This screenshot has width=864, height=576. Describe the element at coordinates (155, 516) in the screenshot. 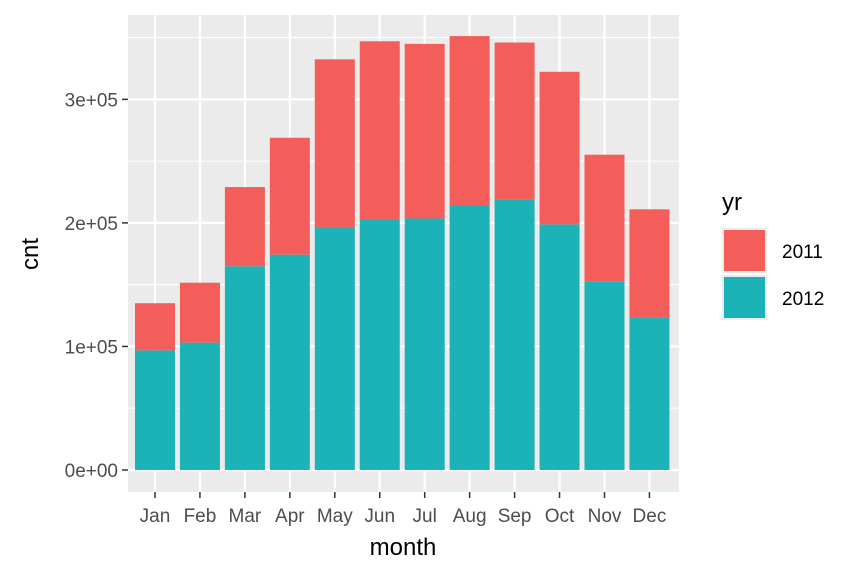

I see `x-tick-label-jan: Jan` at that location.